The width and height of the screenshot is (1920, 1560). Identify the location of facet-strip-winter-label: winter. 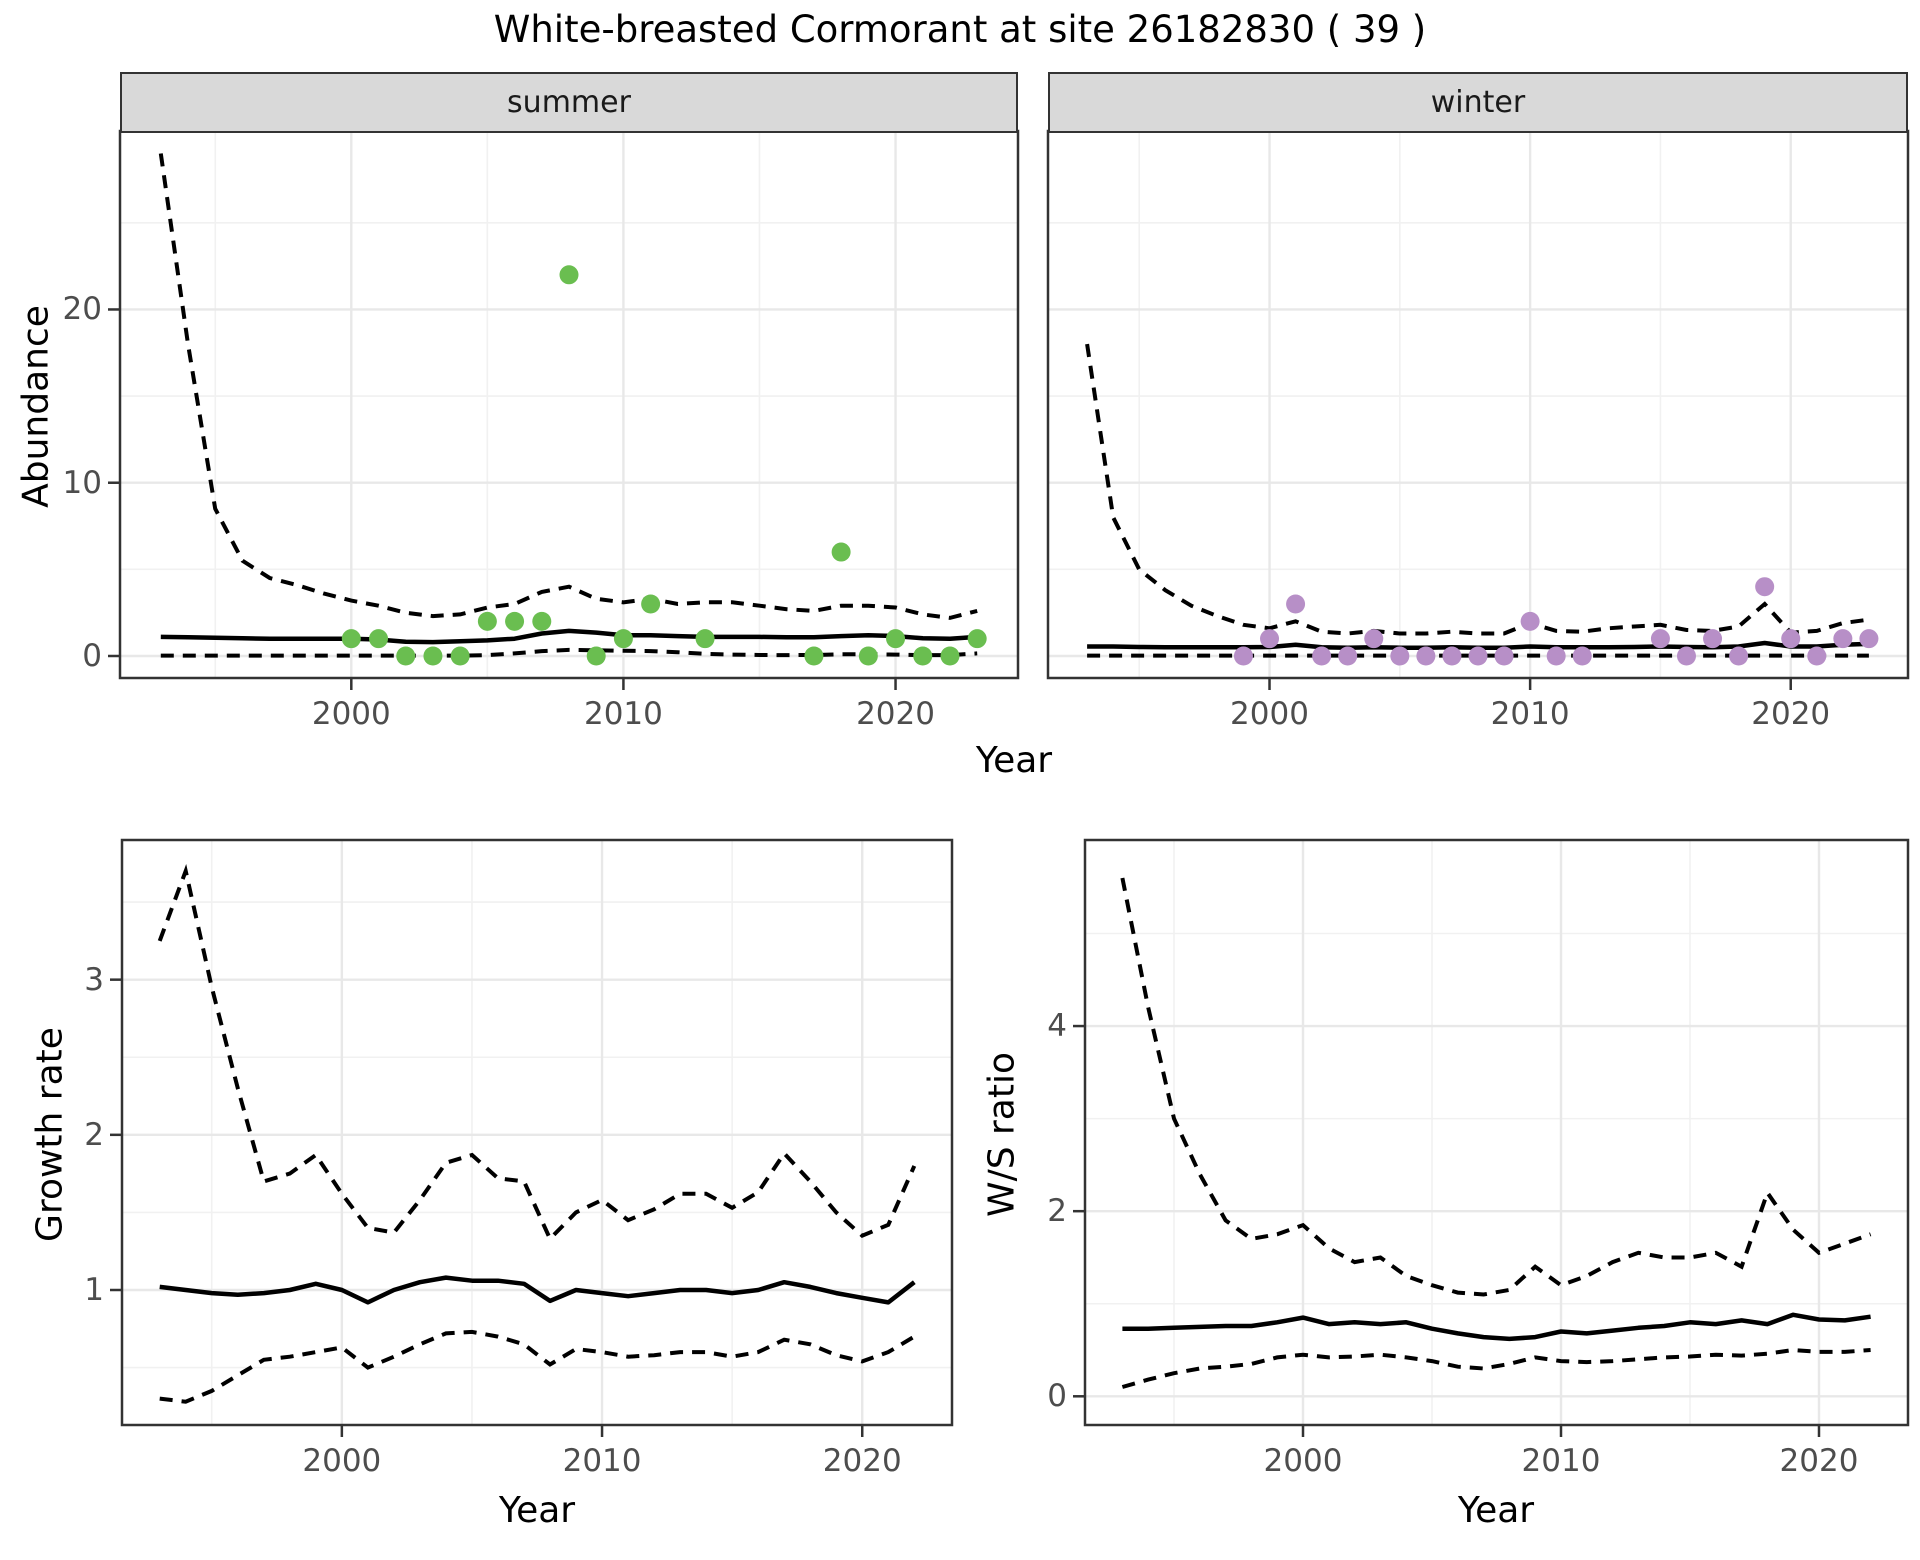
(1478, 102).